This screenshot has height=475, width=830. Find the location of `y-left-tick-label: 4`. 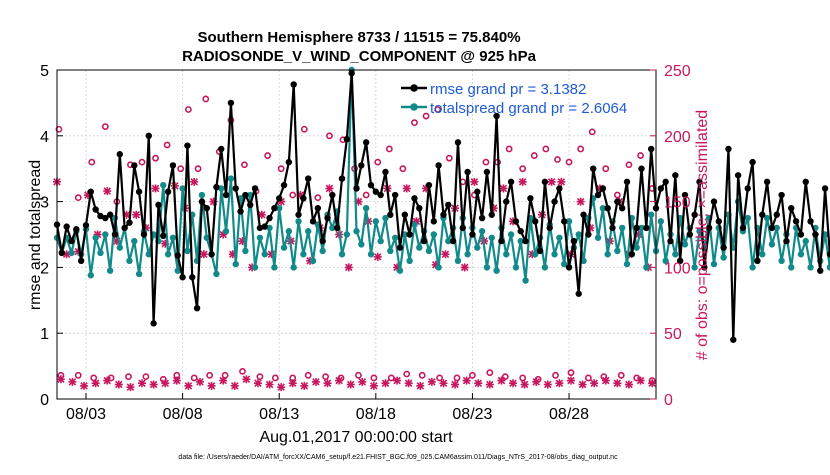

y-left-tick-label: 4 is located at coordinates (44, 137).